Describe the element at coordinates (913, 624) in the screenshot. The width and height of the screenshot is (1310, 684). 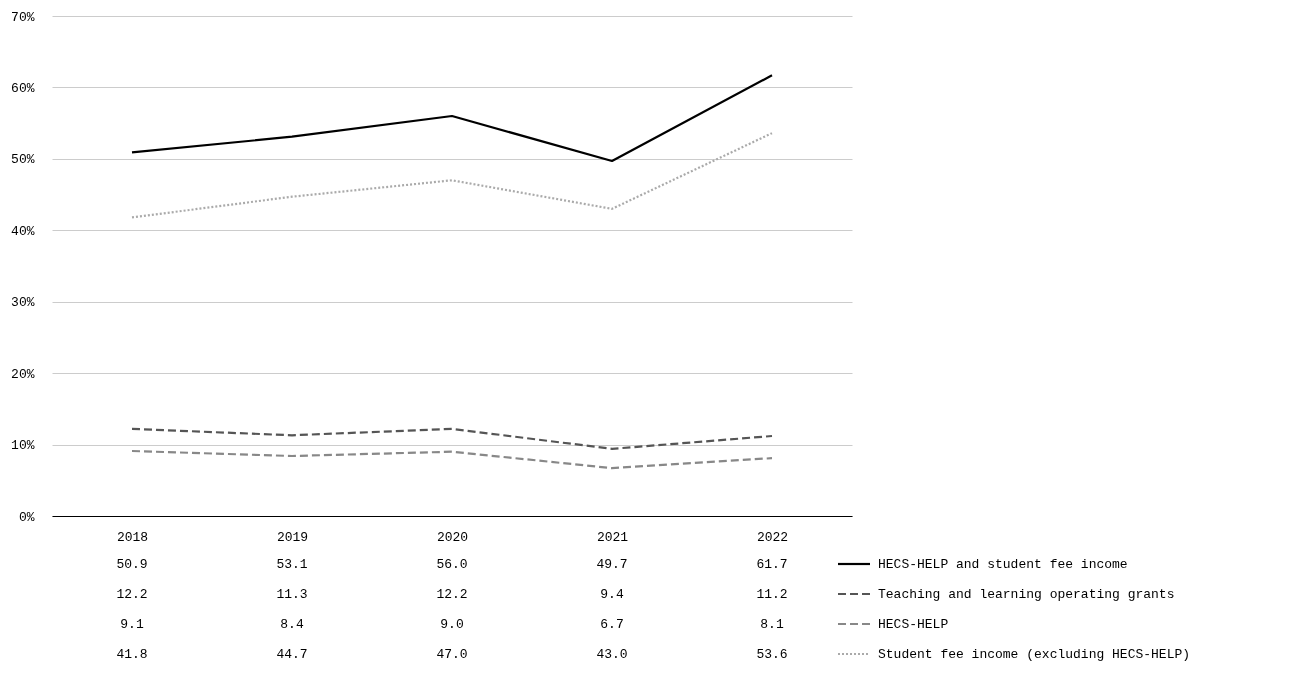
I see `legend-label: HECS-HELP` at that location.